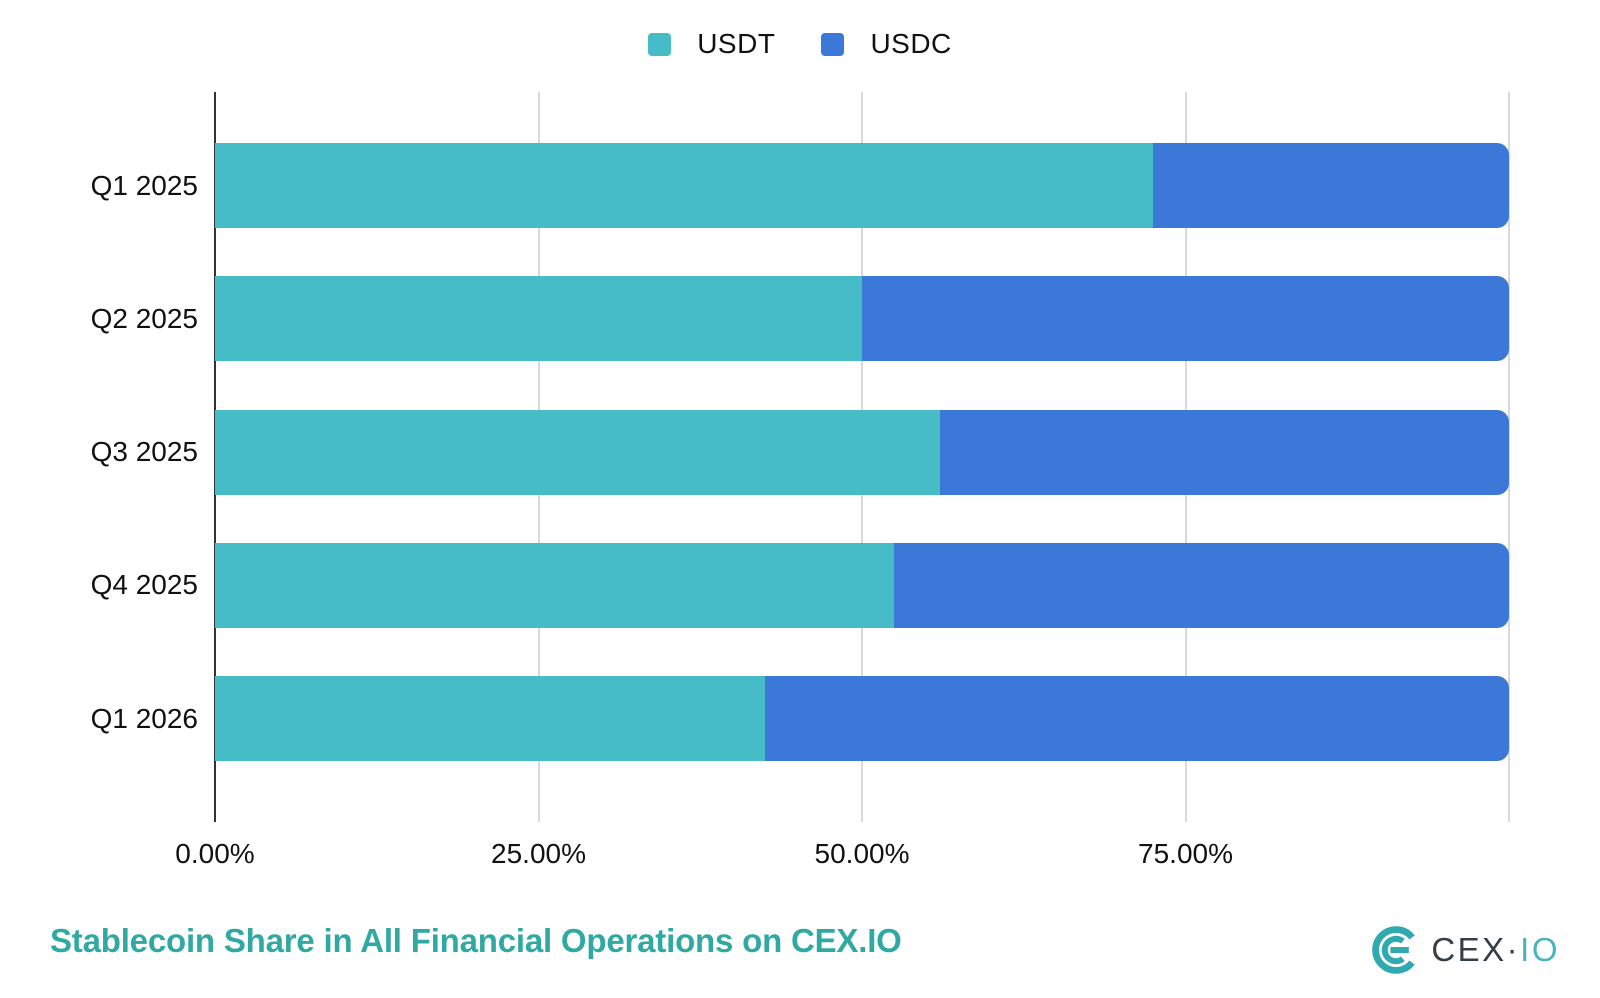 This screenshot has width=1600, height=998. I want to click on y-category-label: Q4 2025, so click(144, 585).